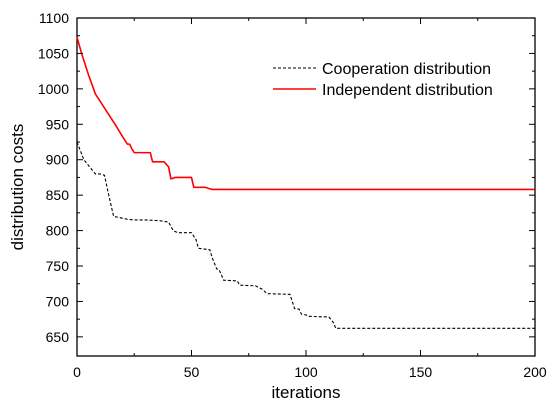 The width and height of the screenshot is (551, 405). I want to click on y-tick-label: 850, so click(58, 195).